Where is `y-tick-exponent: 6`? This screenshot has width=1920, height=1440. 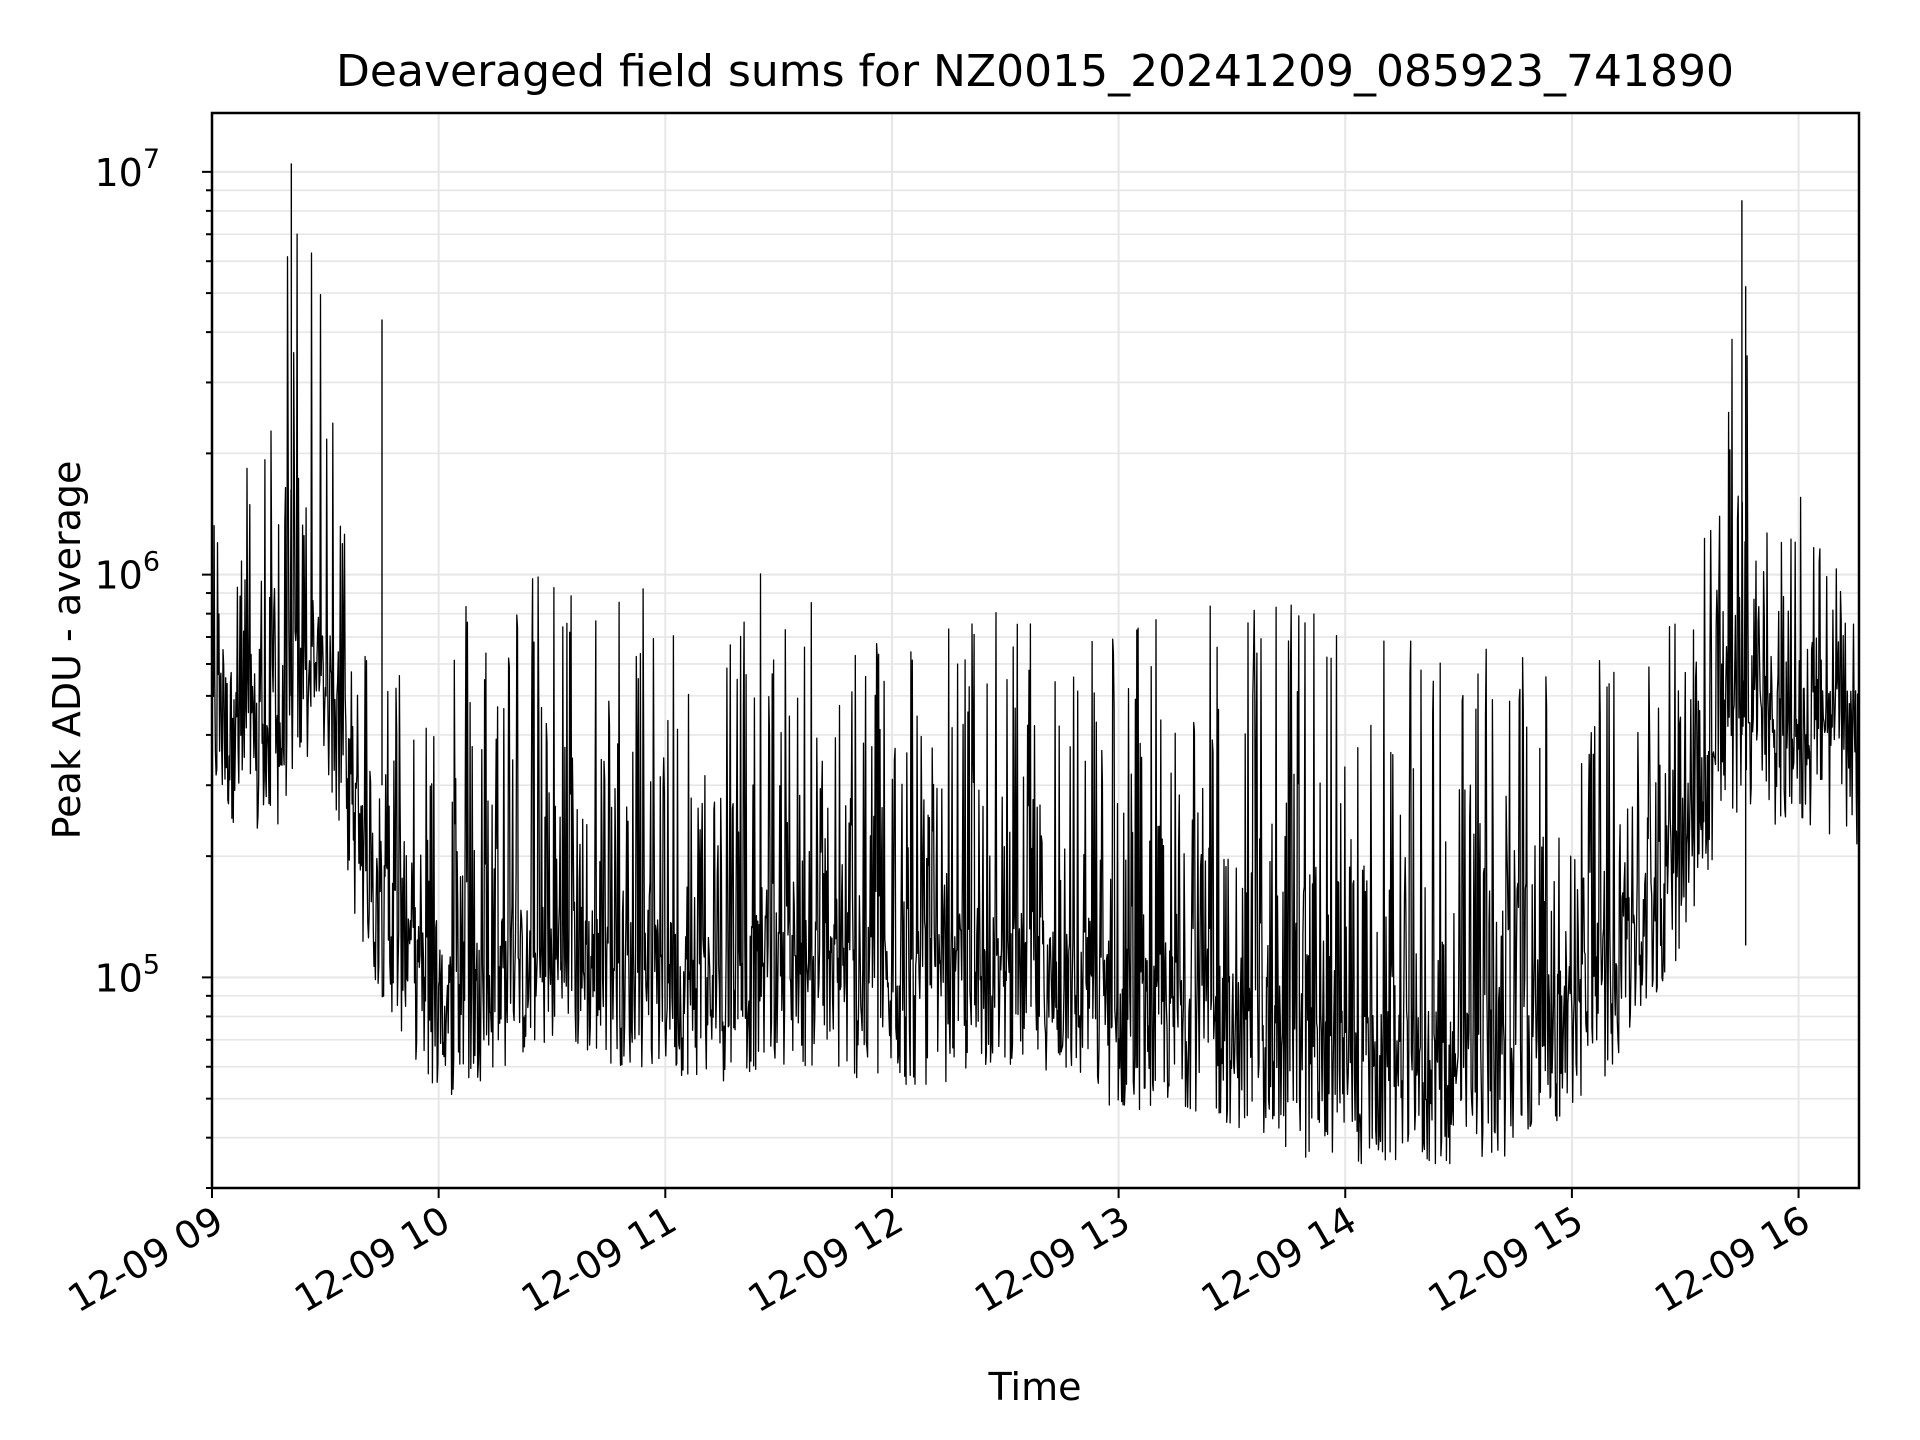
y-tick-exponent: 6 is located at coordinates (151, 562).